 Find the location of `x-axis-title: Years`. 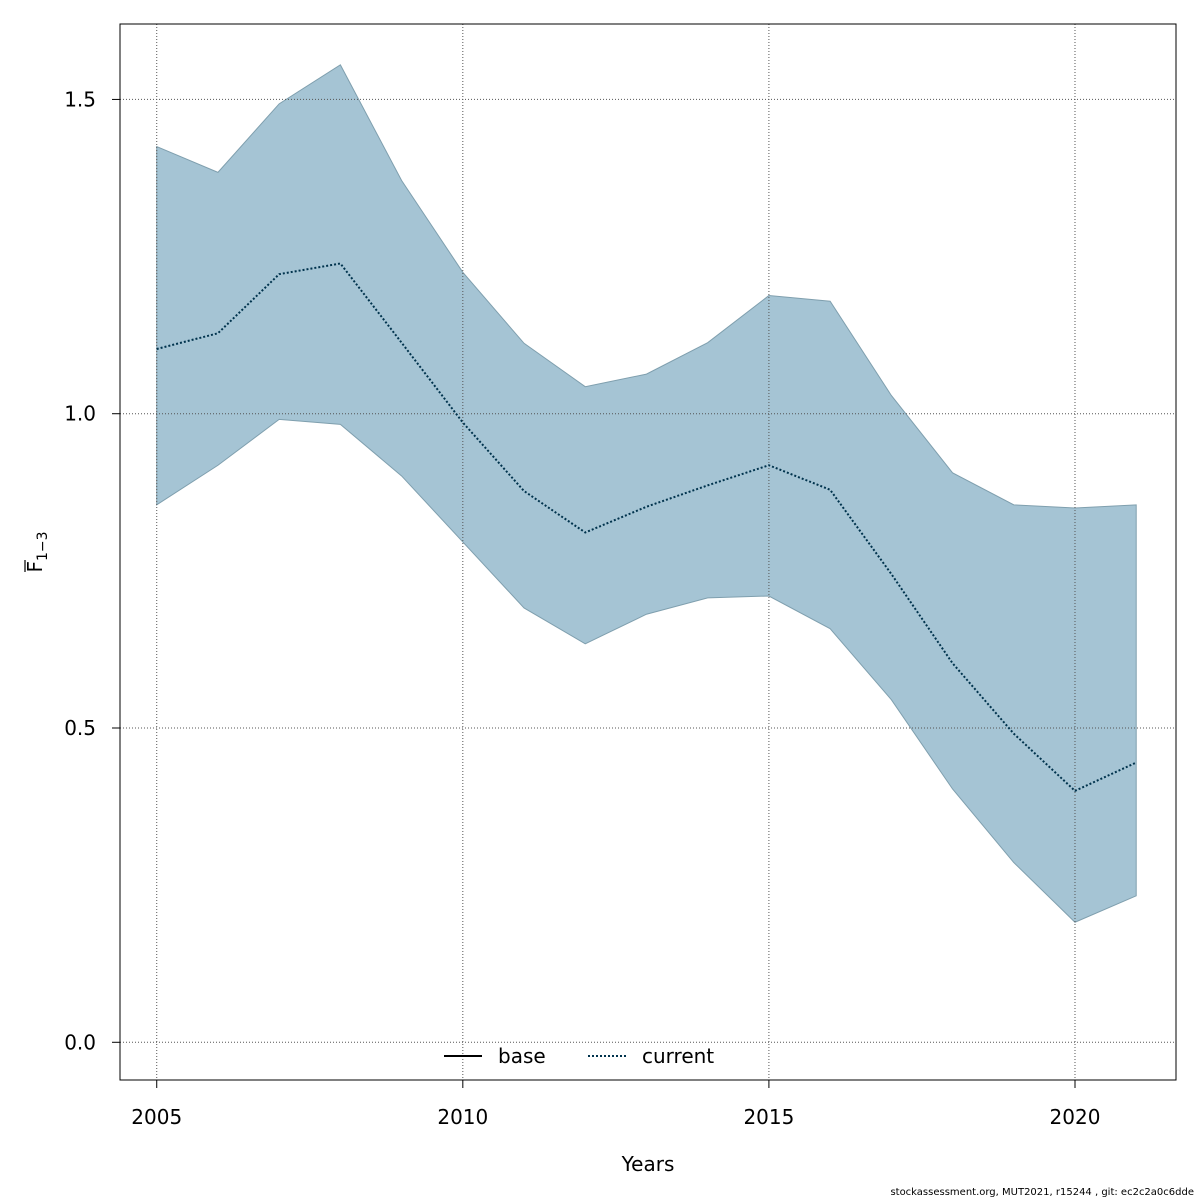

x-axis-title: Years is located at coordinates (648, 1164).